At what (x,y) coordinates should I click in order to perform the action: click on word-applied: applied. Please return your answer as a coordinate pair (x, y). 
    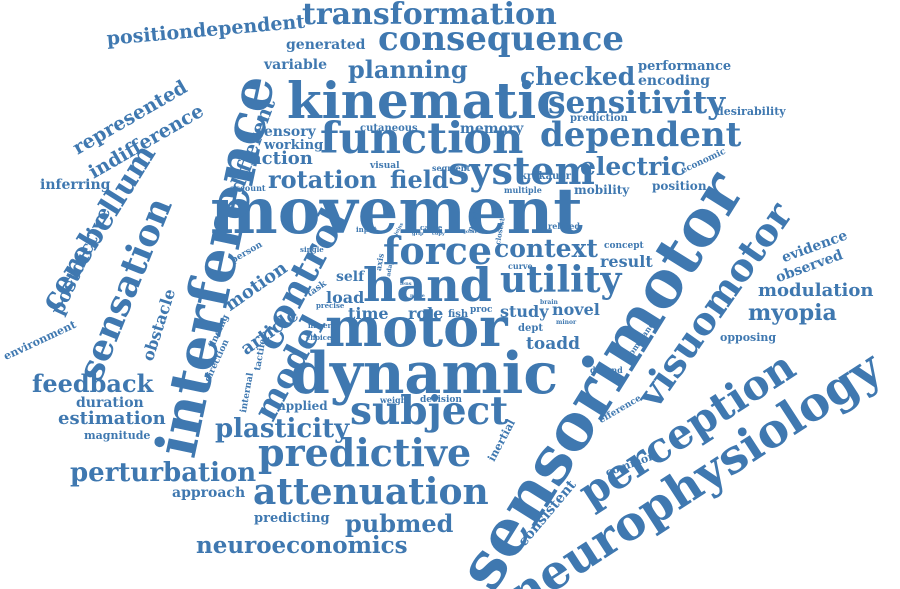
    Looking at the image, I should click on (303, 406).